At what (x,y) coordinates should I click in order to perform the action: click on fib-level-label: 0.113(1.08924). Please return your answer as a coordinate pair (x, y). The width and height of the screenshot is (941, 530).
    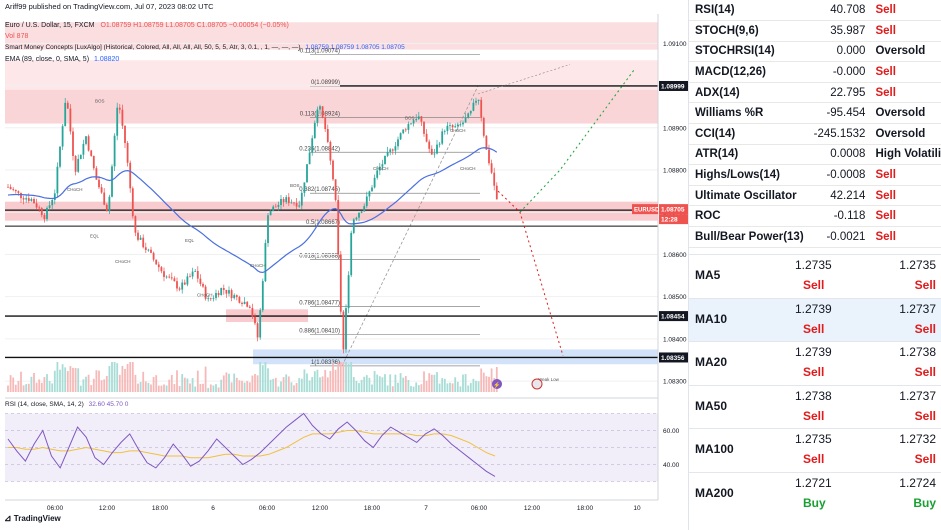
    Looking at the image, I should click on (320, 115).